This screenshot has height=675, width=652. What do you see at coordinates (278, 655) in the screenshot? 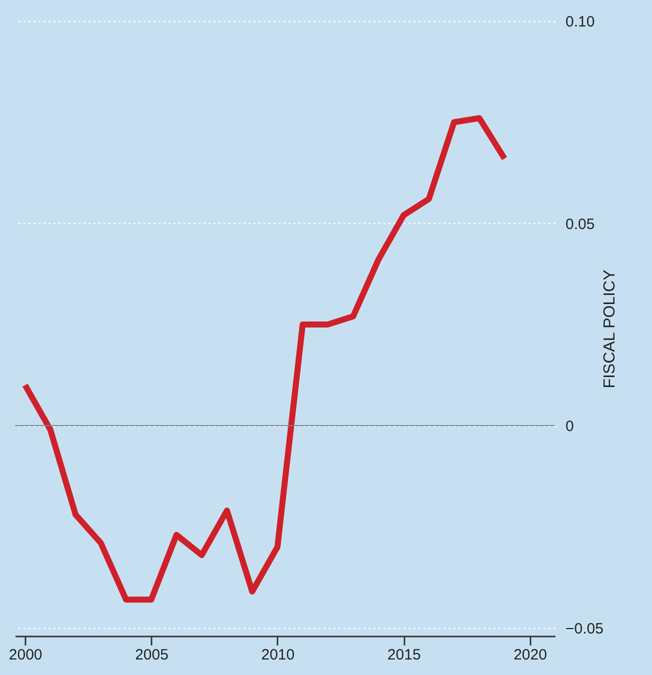
I see `x-tick-label: 2010` at bounding box center [278, 655].